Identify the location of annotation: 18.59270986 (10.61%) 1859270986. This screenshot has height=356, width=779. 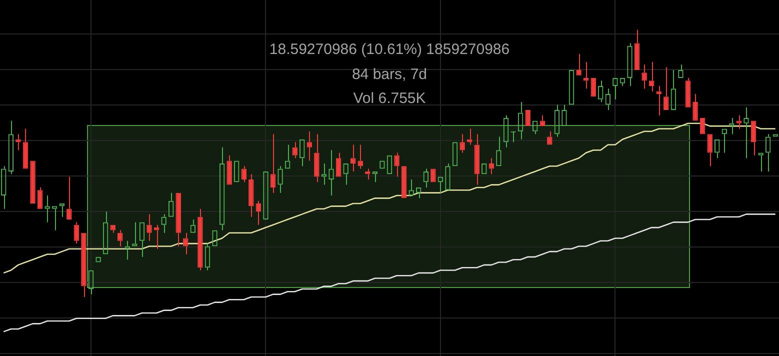
(389, 50).